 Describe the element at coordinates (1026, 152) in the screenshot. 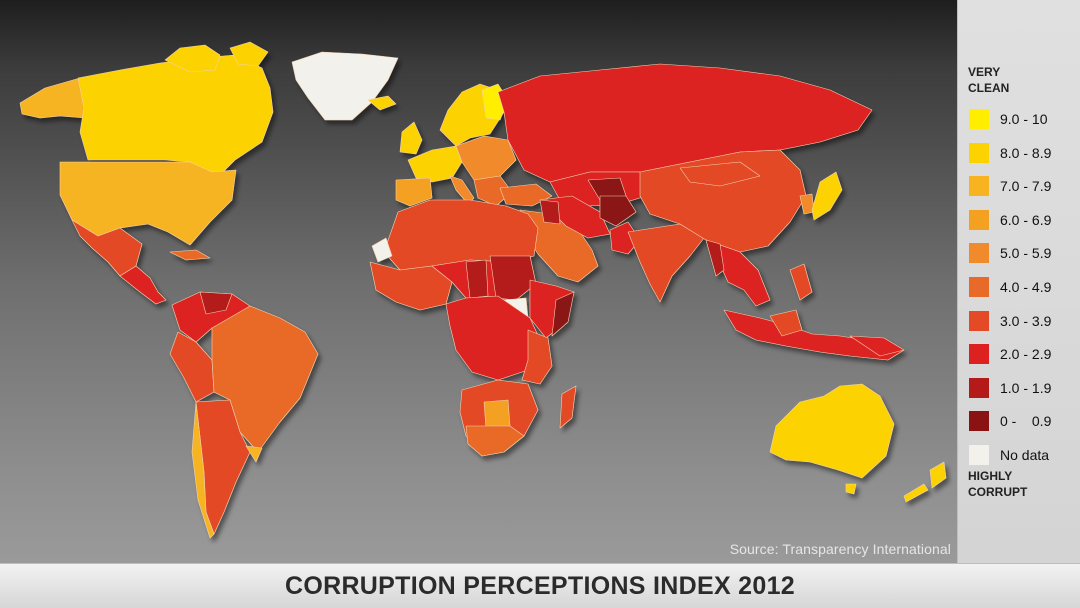

I see `legend-label: 8.0 - 8.9` at that location.